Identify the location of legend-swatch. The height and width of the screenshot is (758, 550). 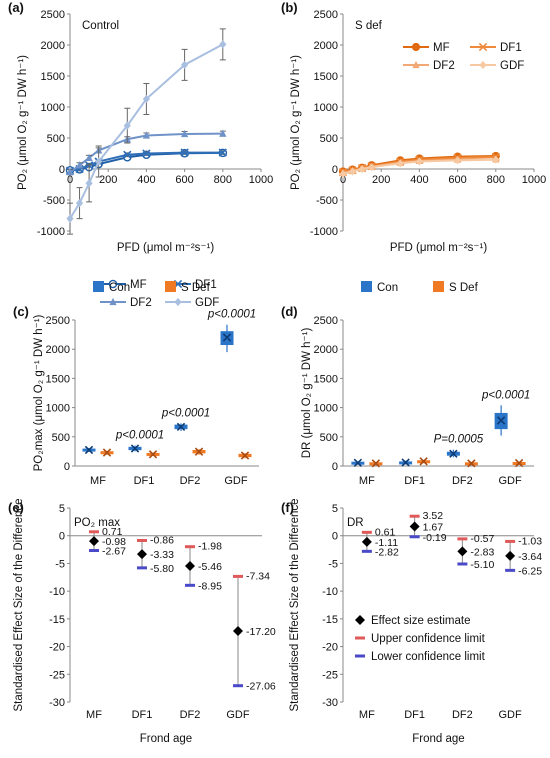
(366, 286).